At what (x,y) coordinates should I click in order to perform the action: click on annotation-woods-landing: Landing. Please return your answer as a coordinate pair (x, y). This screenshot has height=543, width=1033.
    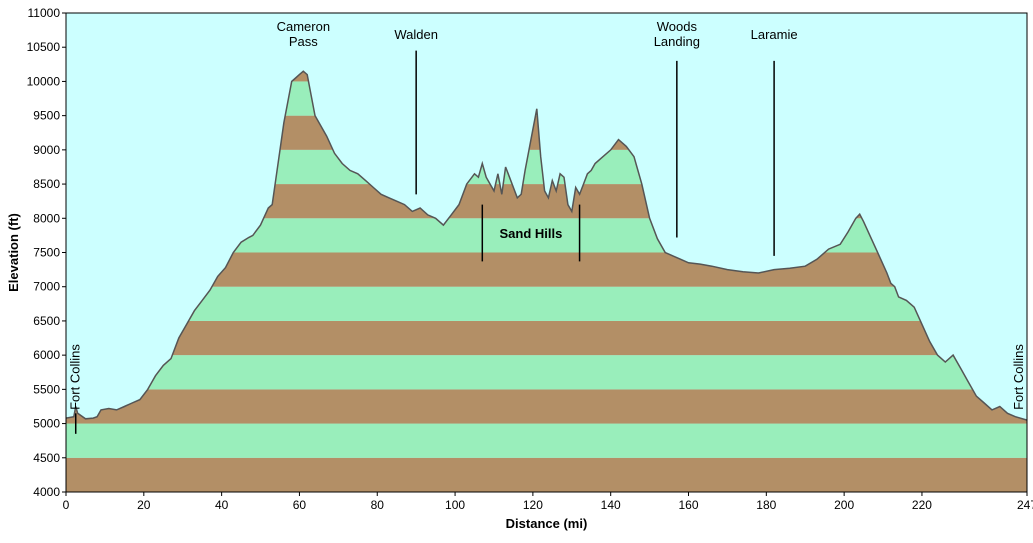
    Looking at the image, I should click on (677, 41).